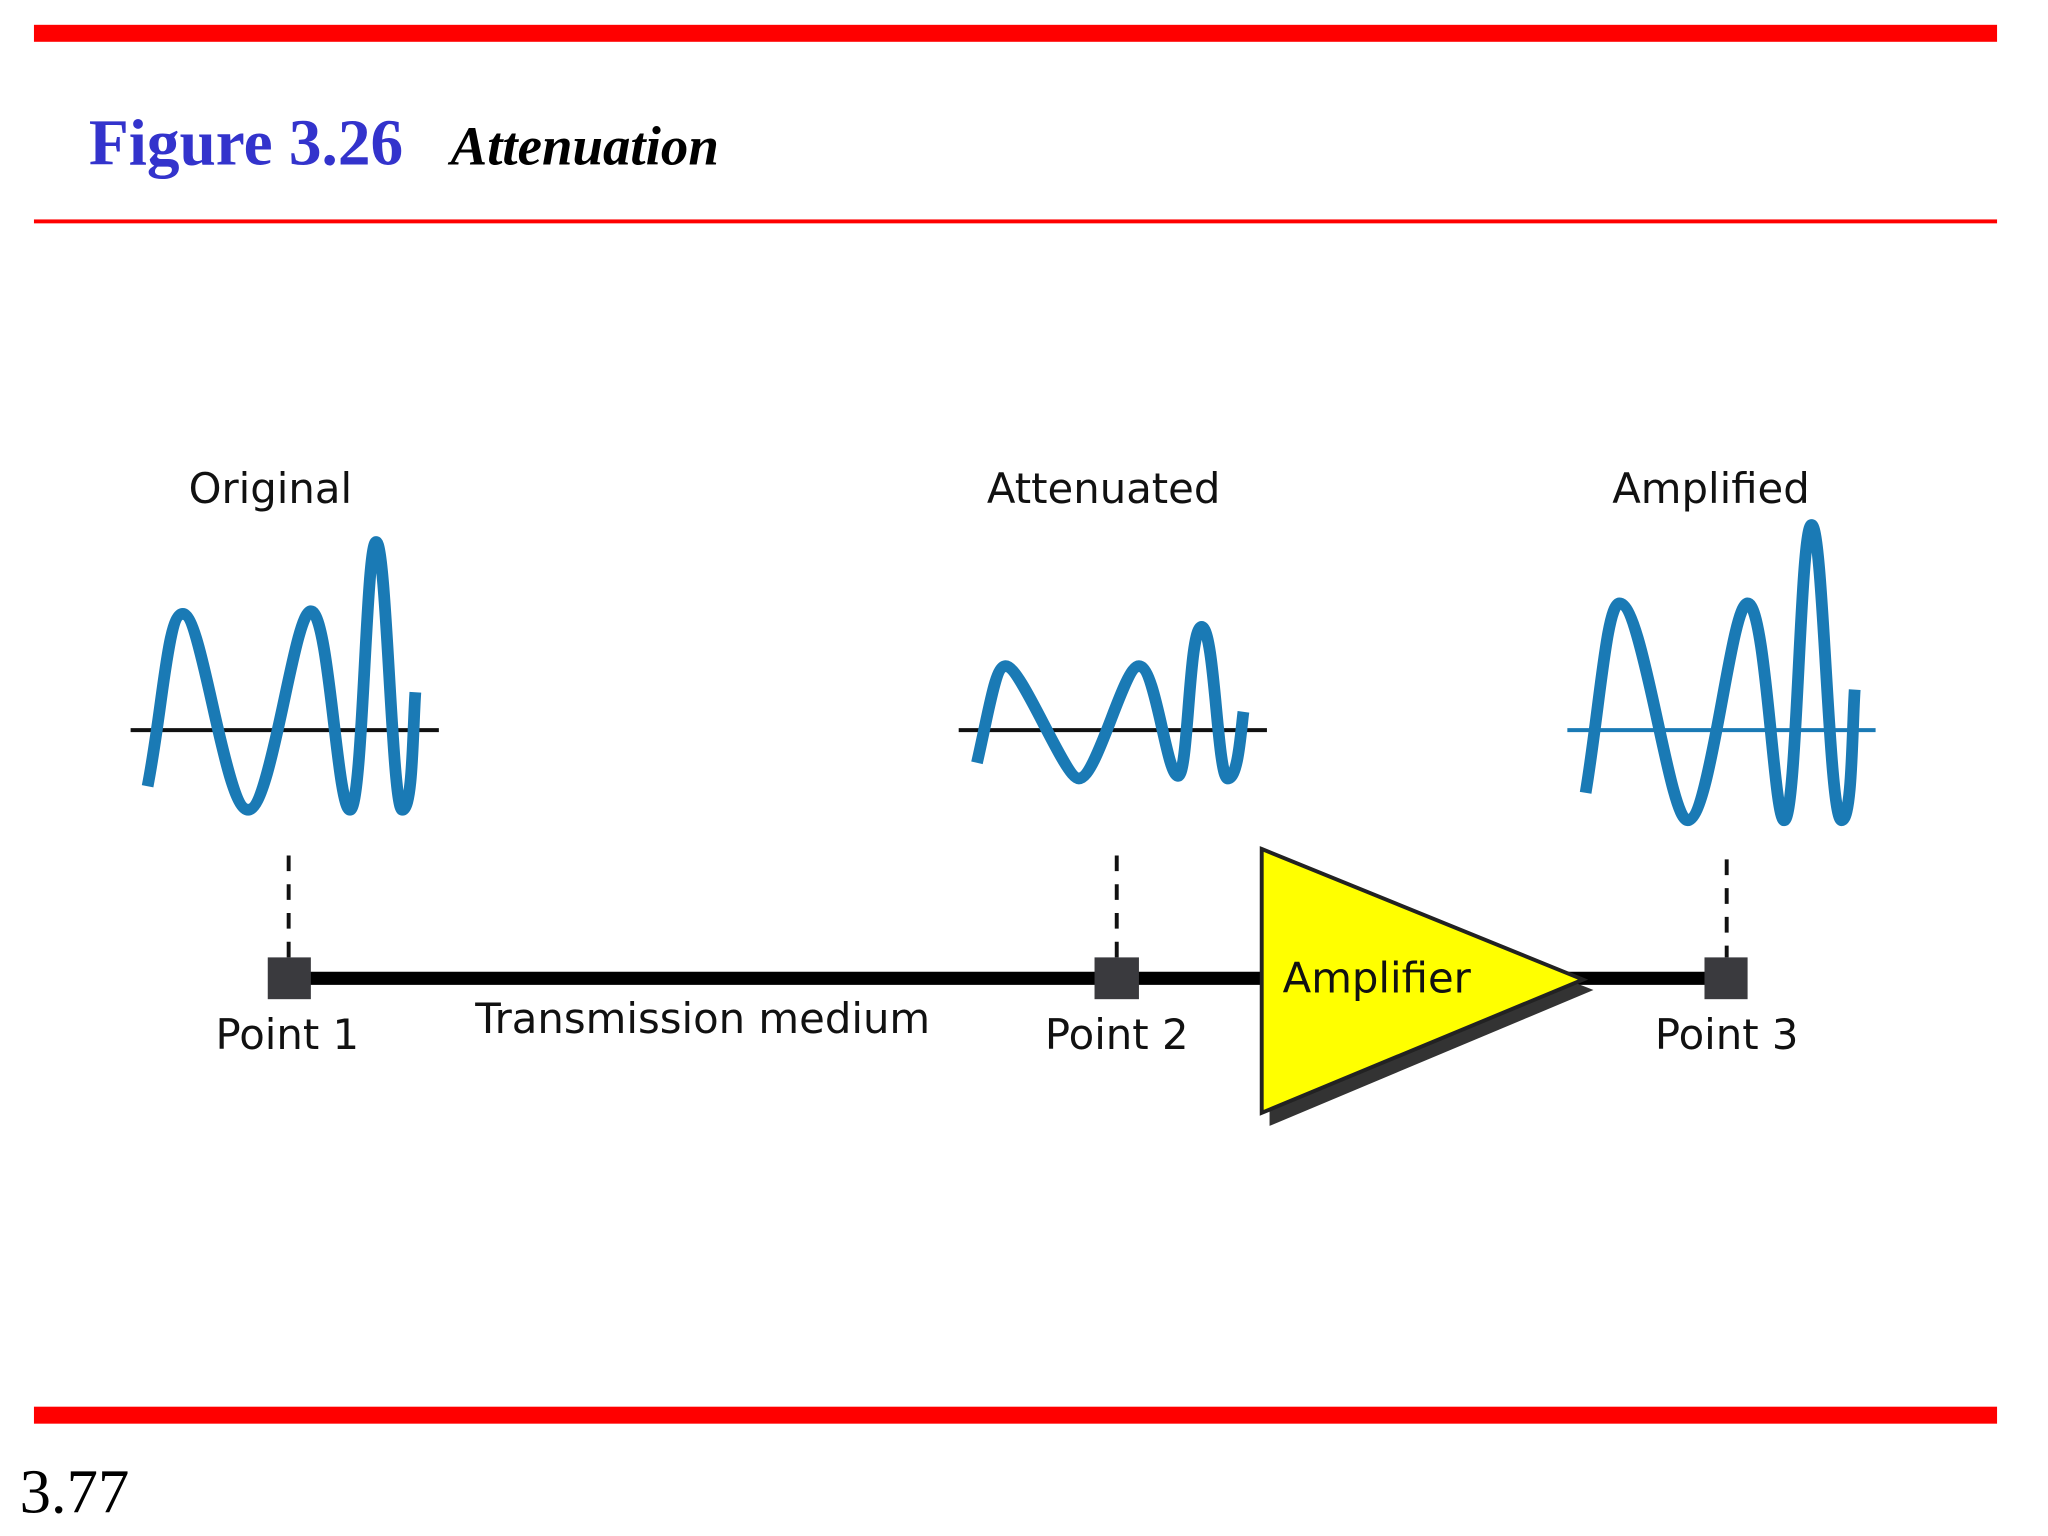 The image size is (2048, 1536). I want to click on point-label: Point 3, so click(1727, 1034).